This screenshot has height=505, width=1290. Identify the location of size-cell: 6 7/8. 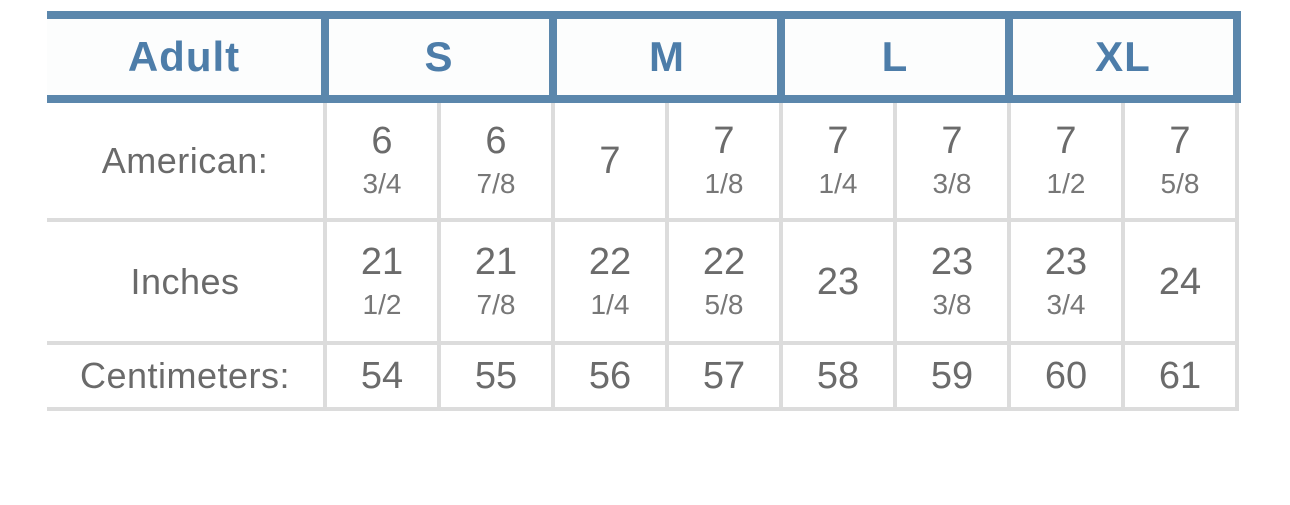
(496, 159).